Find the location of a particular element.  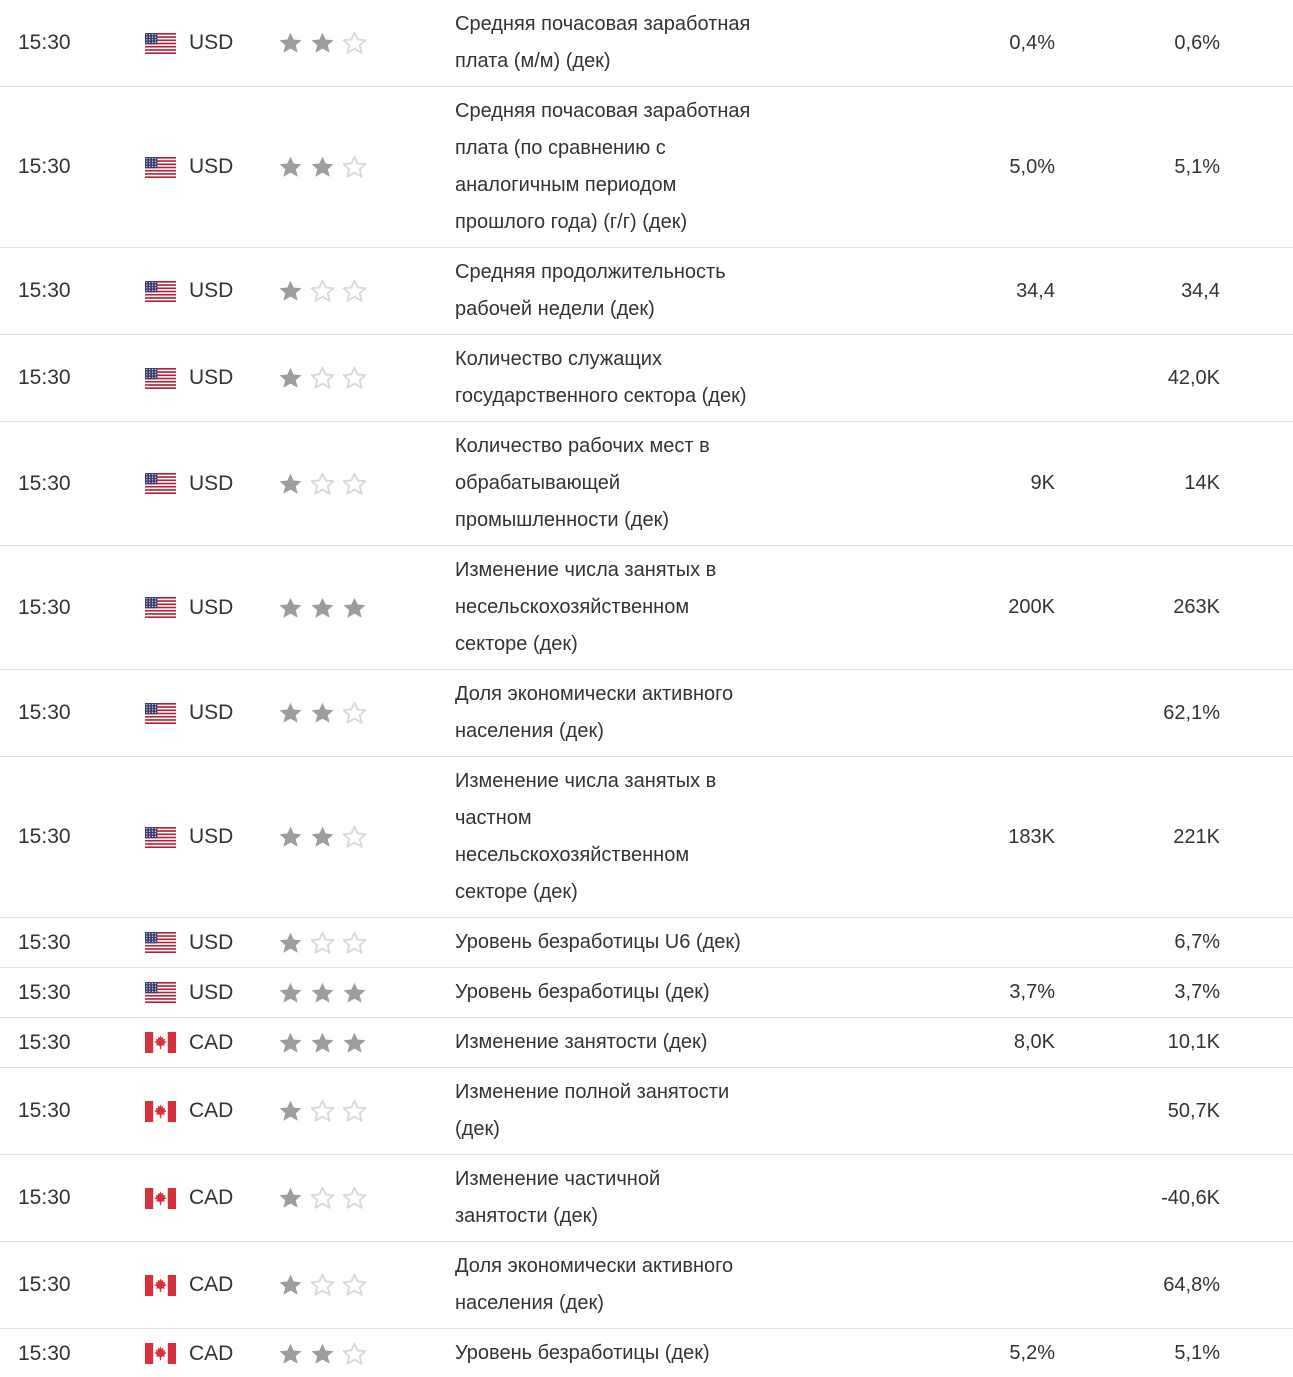

forecast-value: 3,7% is located at coordinates (1032, 992).